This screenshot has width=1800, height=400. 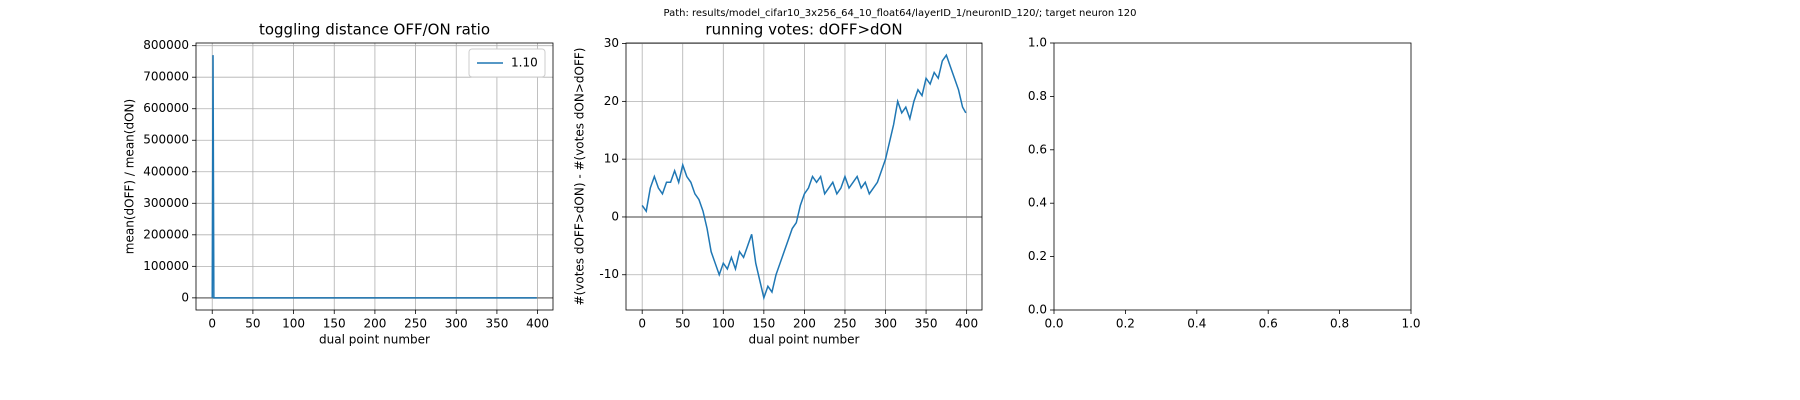 I want to click on x-tick-label: 1.0, so click(x=1410, y=324).